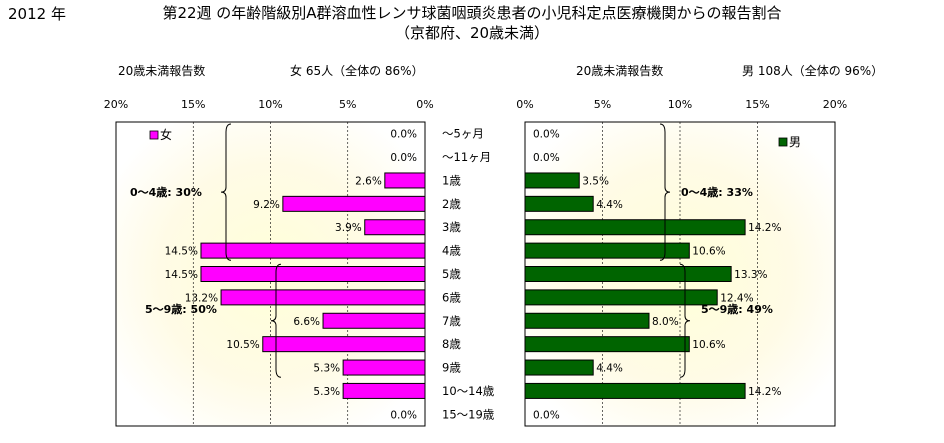  What do you see at coordinates (266, 205) in the screenshot?
I see `female-data-label: 9.2%` at bounding box center [266, 205].